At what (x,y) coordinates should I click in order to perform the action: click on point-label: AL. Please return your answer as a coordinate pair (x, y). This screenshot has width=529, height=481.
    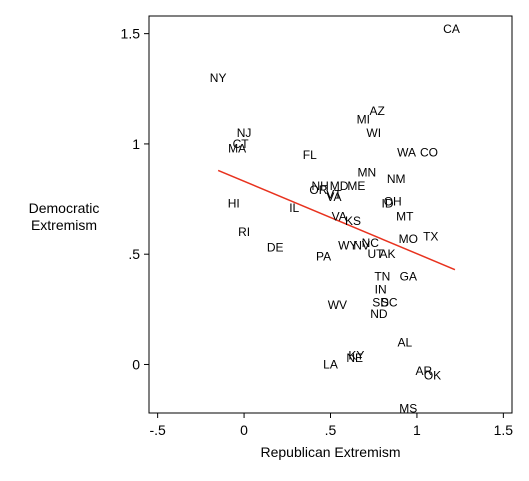
    Looking at the image, I should click on (404, 342).